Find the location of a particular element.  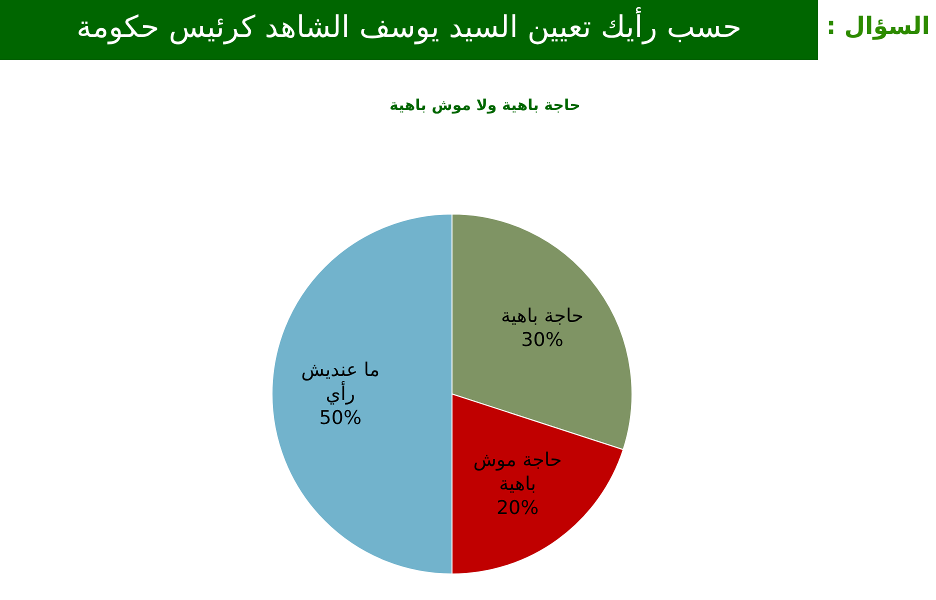

text: السؤال : is located at coordinates (878, 26).